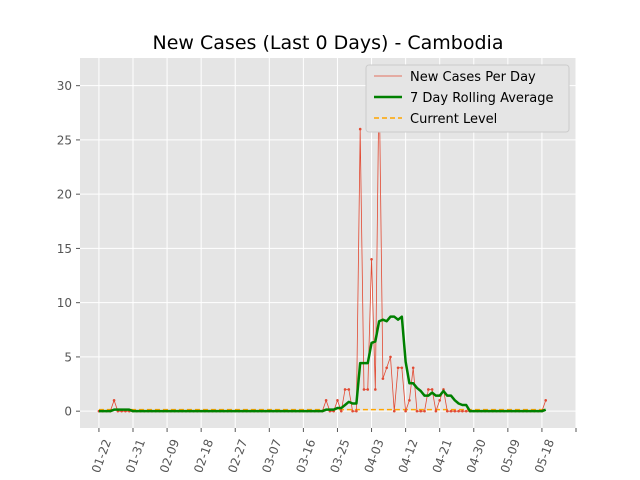 This screenshot has width=640, height=480. Describe the element at coordinates (408, 456) in the screenshot. I see `x-tick-label: 04-12` at that location.